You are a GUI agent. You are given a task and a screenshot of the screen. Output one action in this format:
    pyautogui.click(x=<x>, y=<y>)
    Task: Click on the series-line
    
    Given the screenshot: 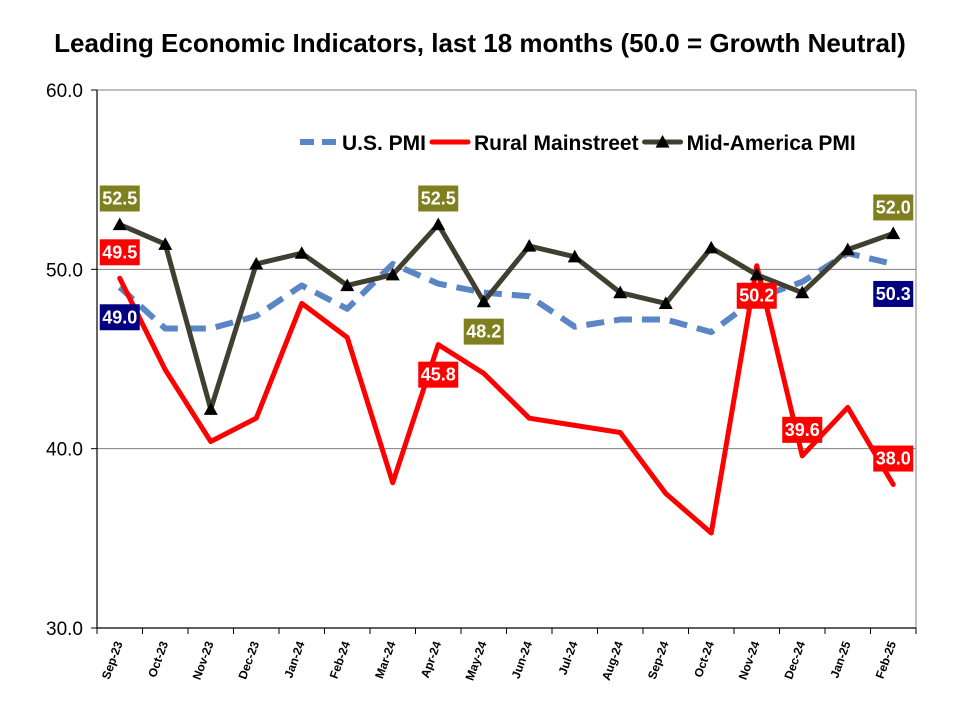 What is the action you would take?
    pyautogui.click(x=505, y=293)
    